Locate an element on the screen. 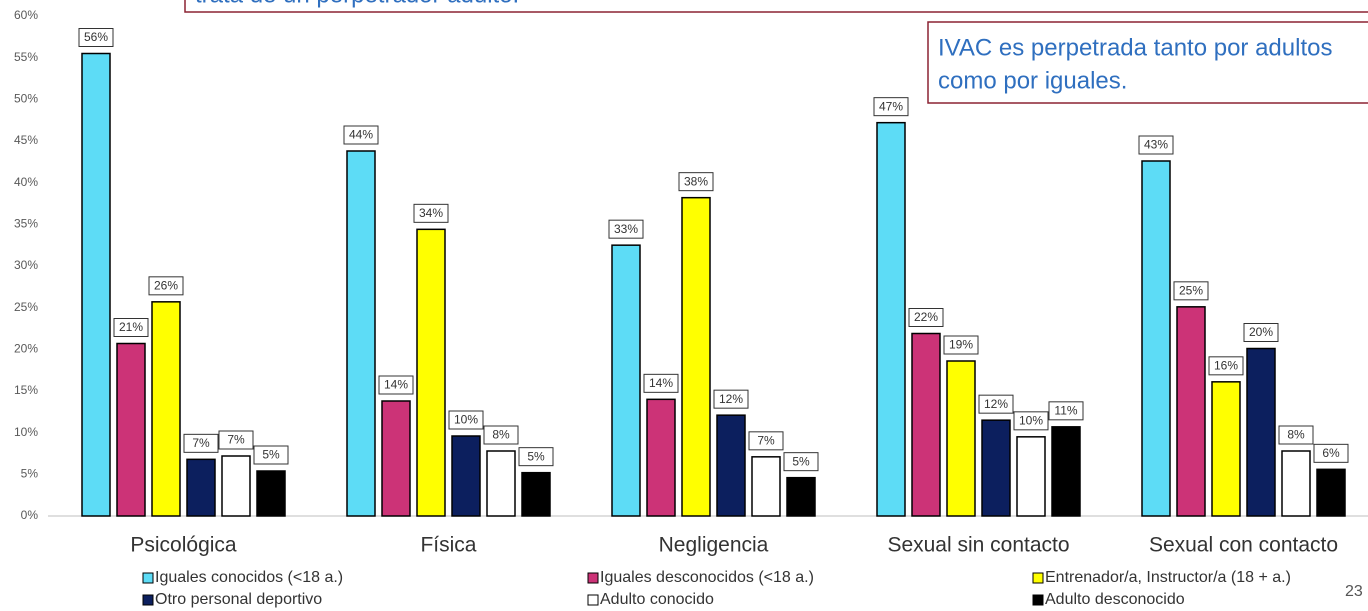 The image size is (1368, 611). annotation: como por iguales. is located at coordinates (1032, 80).